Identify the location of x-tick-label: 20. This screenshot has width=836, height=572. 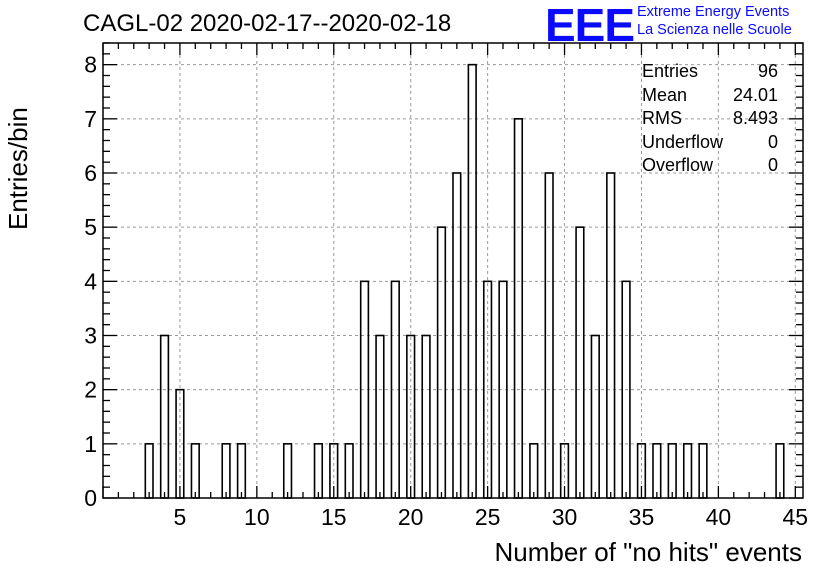
(411, 517).